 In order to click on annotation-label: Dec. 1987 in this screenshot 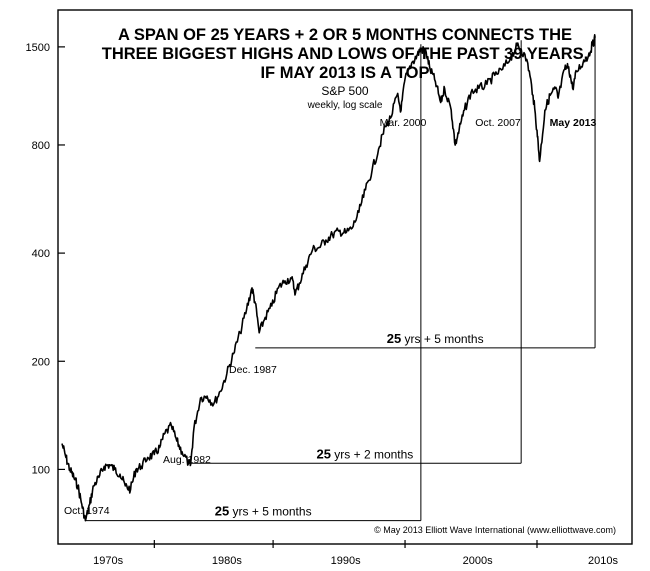, I will do `click(253, 370)`.